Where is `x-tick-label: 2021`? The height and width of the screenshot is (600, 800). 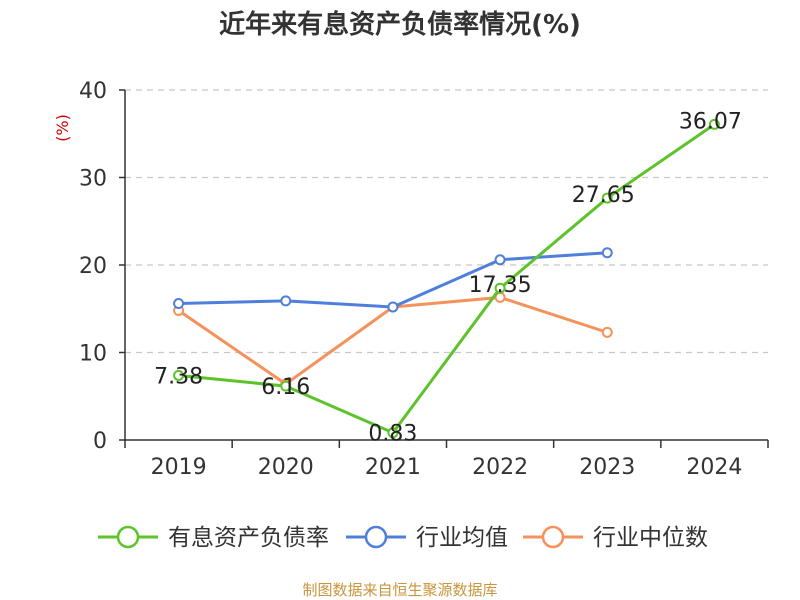
x-tick-label: 2021 is located at coordinates (393, 467).